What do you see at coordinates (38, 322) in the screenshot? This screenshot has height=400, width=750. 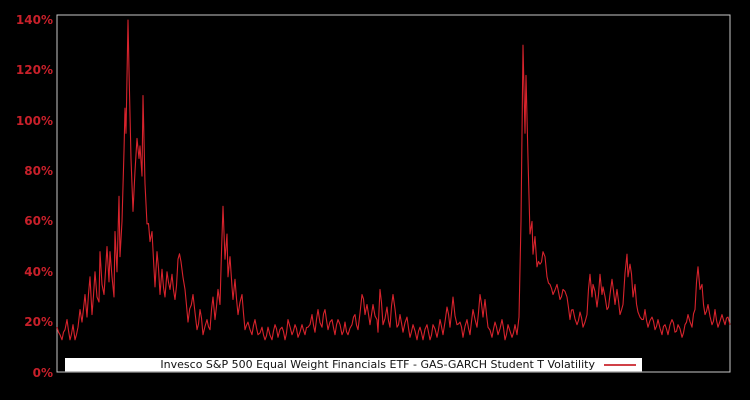 I see `y-tick-label: 20%` at bounding box center [38, 322].